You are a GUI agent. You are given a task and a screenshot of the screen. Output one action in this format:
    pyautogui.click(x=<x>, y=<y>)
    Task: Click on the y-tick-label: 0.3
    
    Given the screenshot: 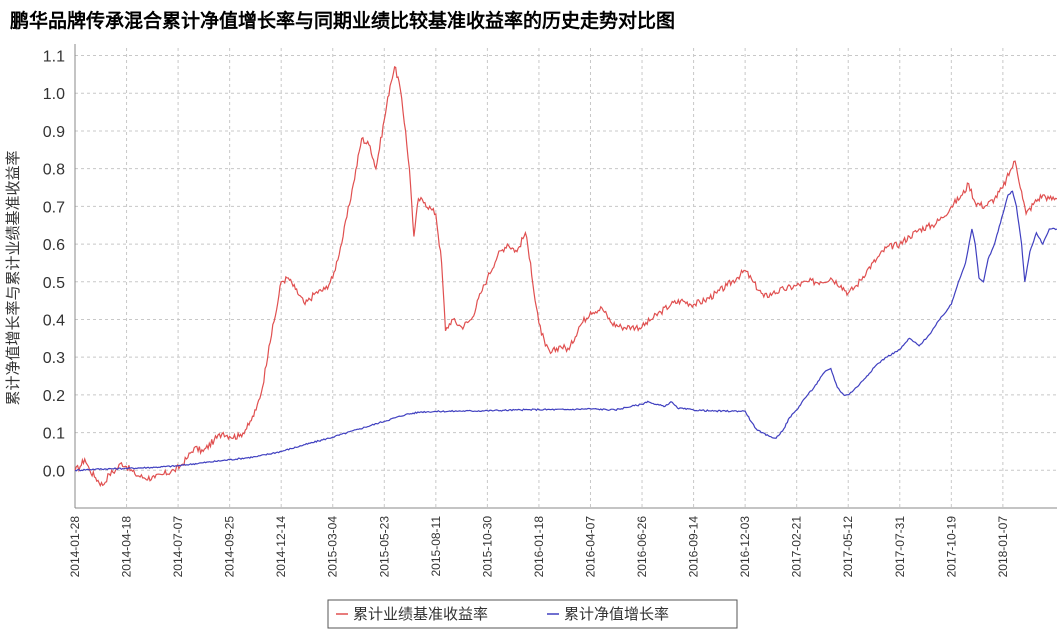 What is the action you would take?
    pyautogui.click(x=54, y=358)
    